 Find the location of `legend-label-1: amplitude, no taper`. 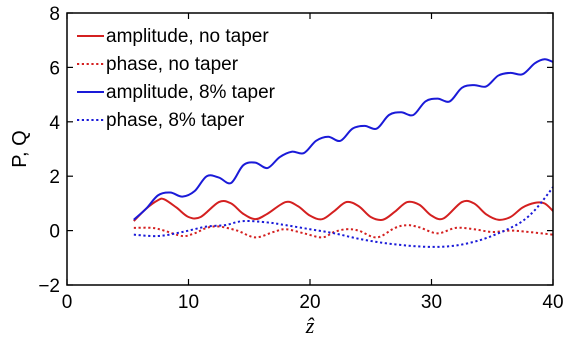

legend-label-1: amplitude, no taper is located at coordinates (187, 36).